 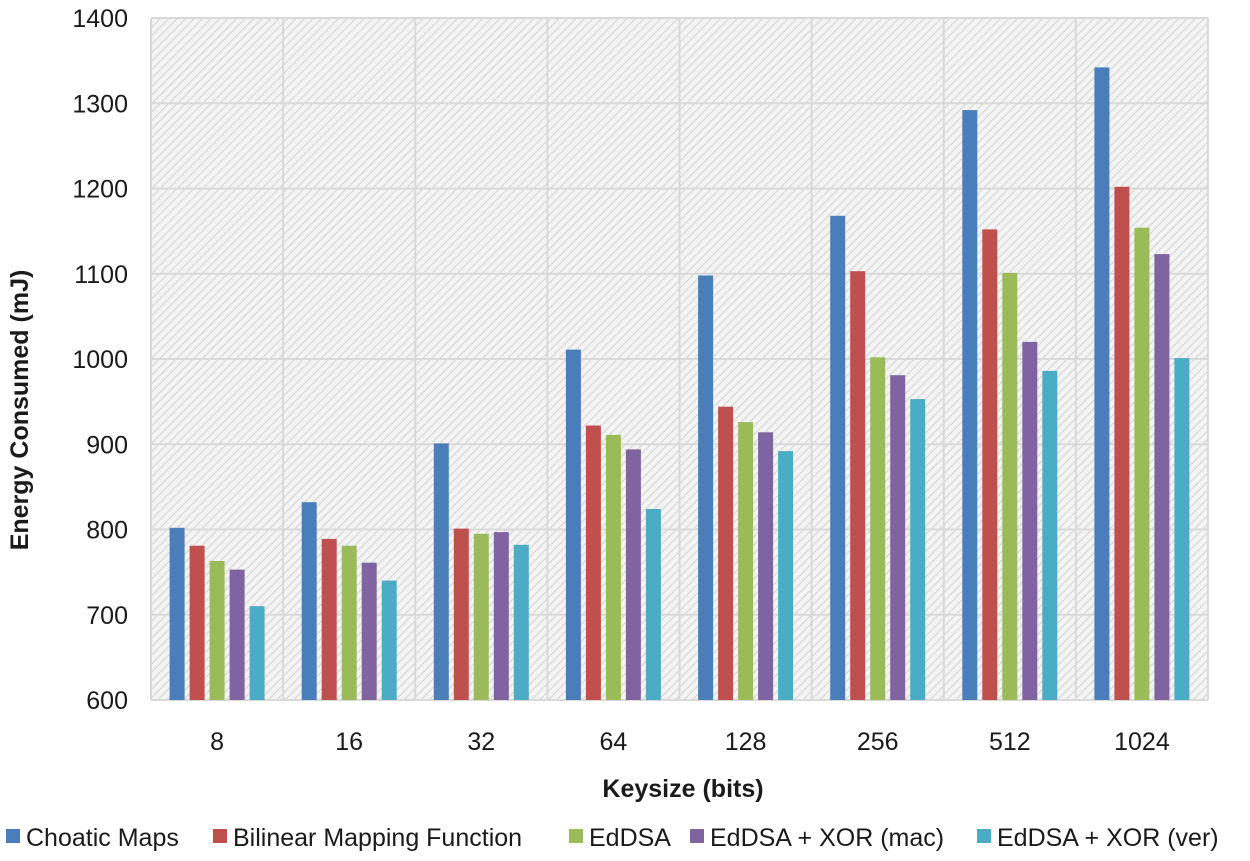 I want to click on y-tick-label: 600, so click(x=107, y=701).